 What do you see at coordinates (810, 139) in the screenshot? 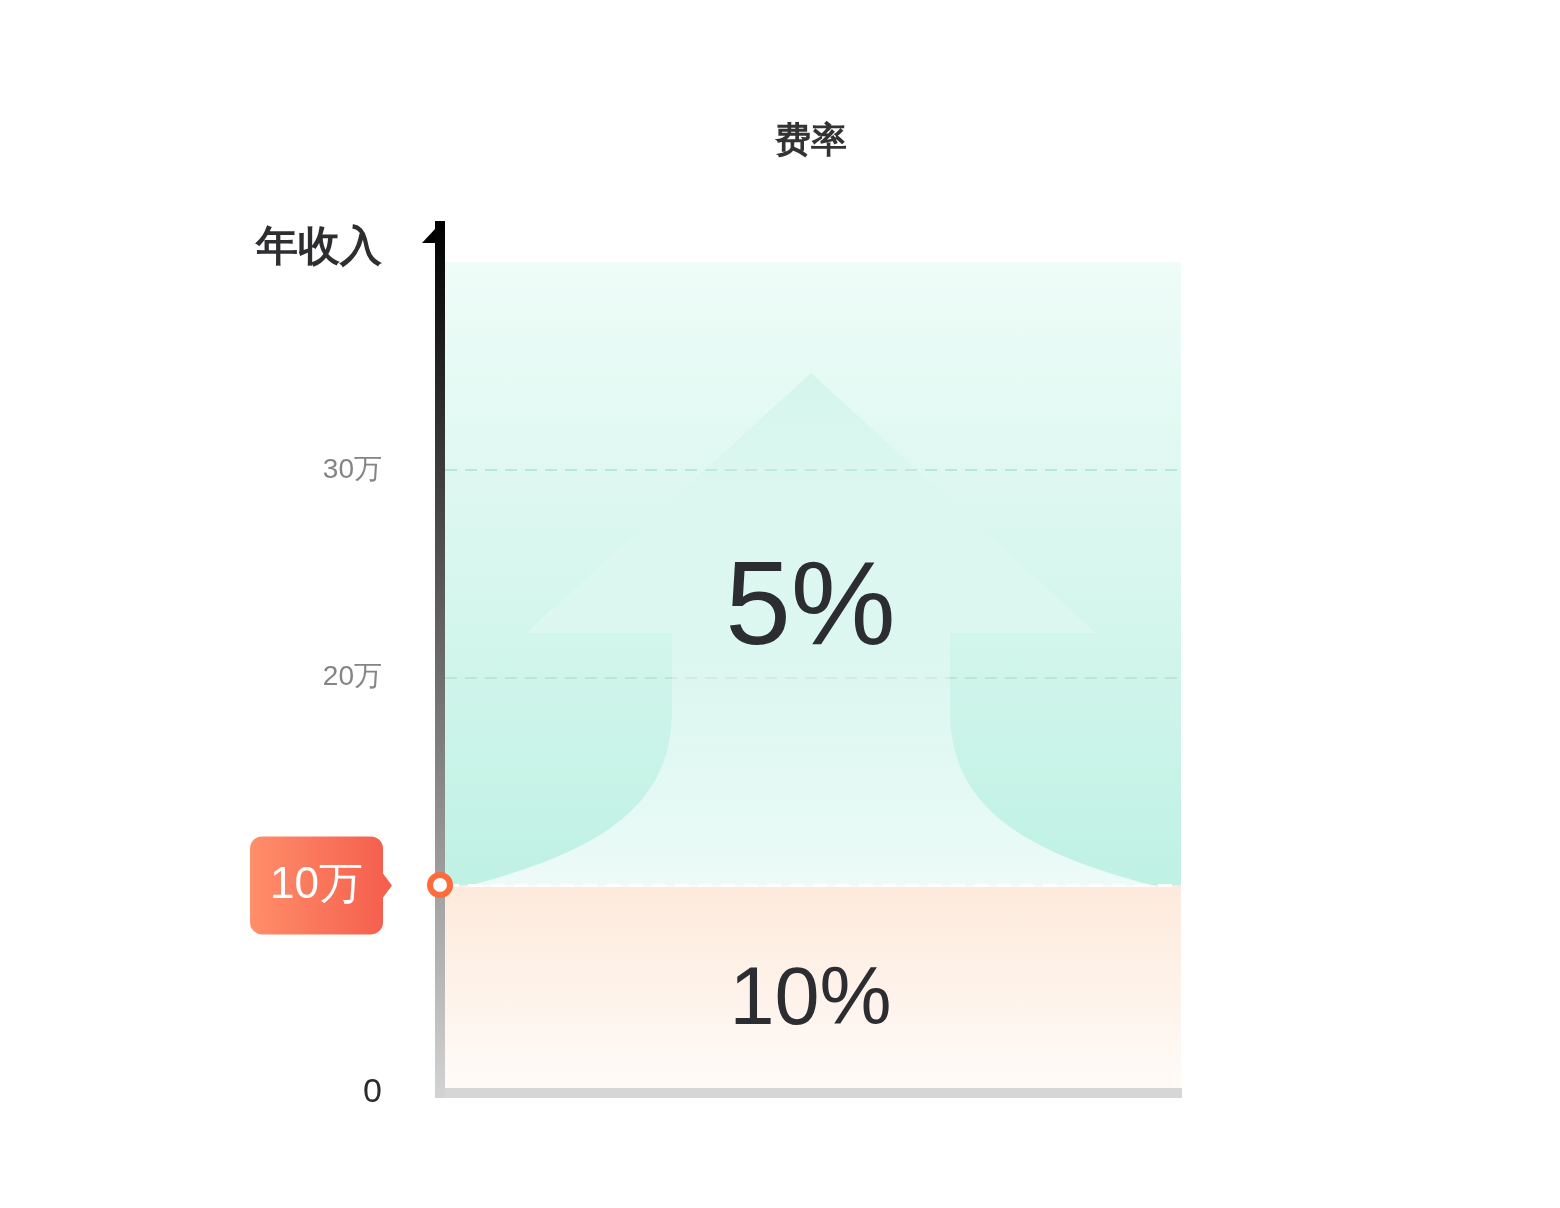
I see `chart-title: 费率` at bounding box center [810, 139].